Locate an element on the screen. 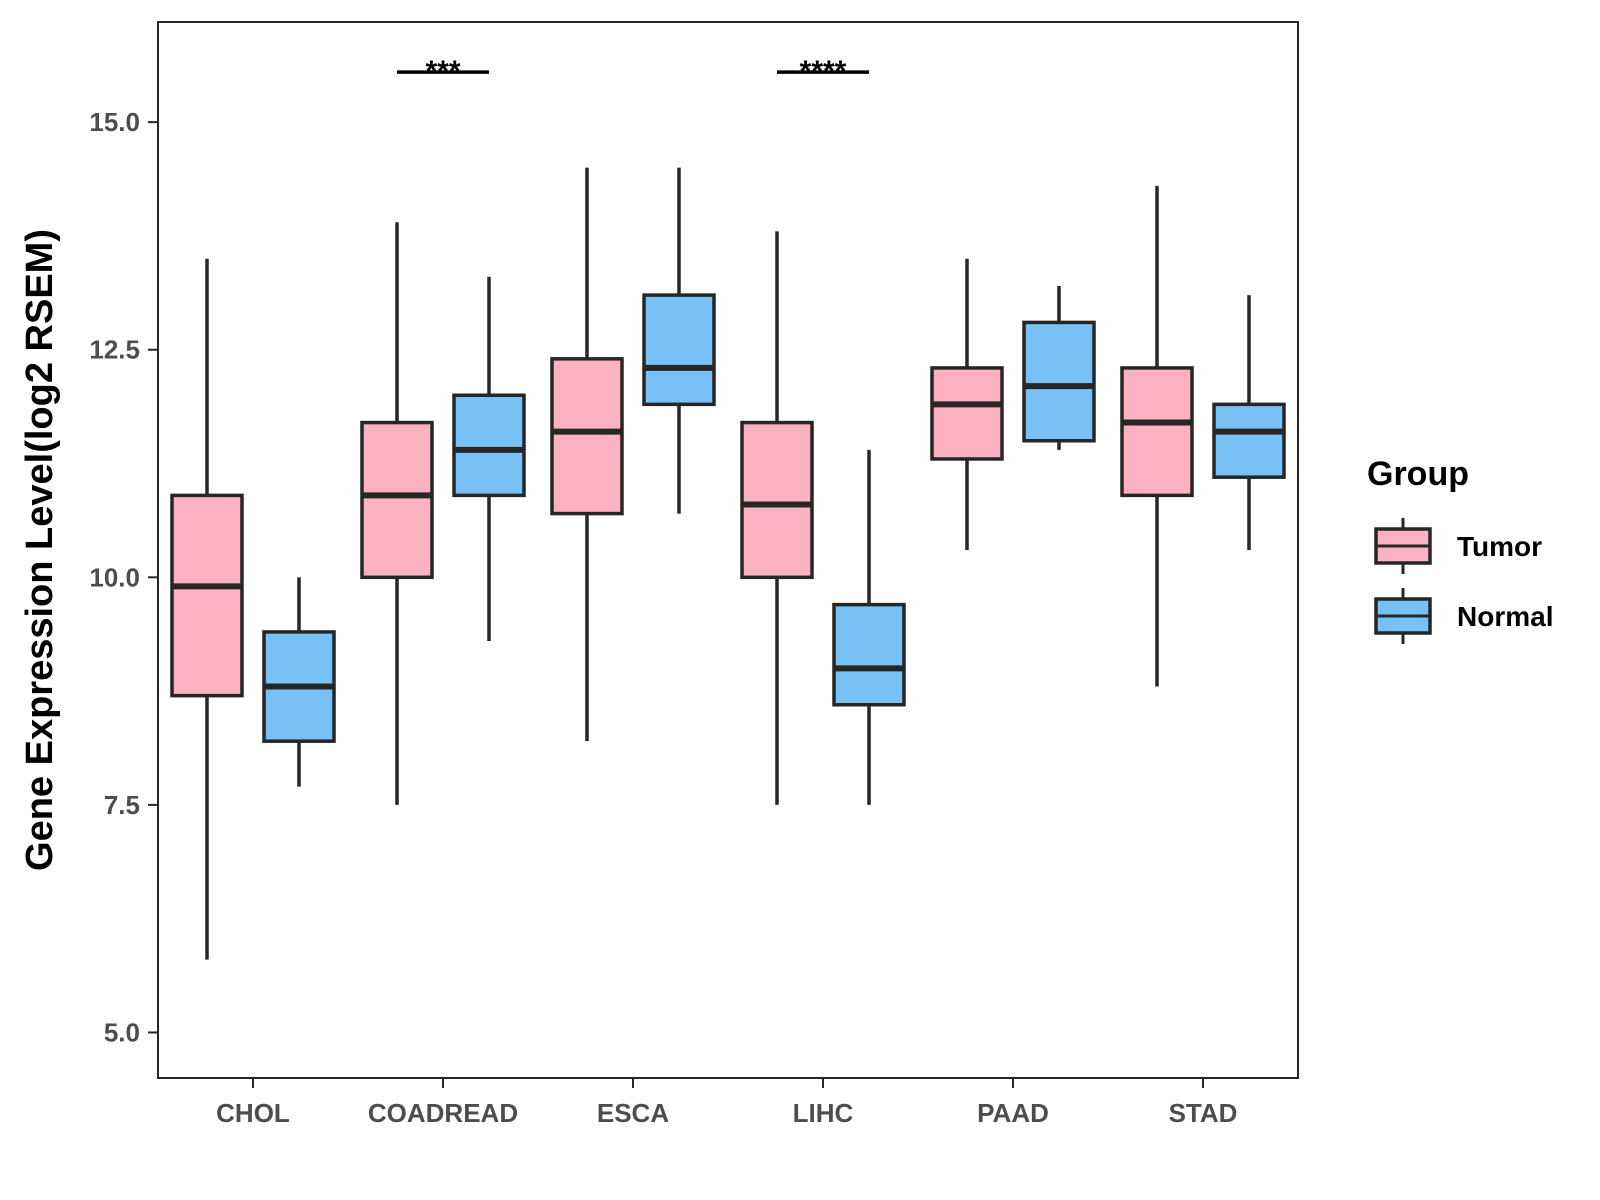 The width and height of the screenshot is (1600, 1200). box-normal-esca is located at coordinates (679, 340).